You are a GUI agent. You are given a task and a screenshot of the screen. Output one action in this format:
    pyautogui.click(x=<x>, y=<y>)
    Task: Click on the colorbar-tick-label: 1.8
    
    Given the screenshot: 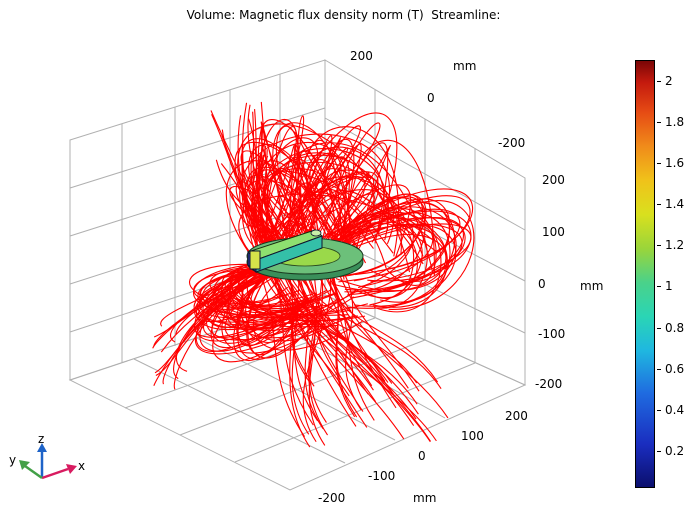 What is the action you would take?
    pyautogui.click(x=675, y=121)
    